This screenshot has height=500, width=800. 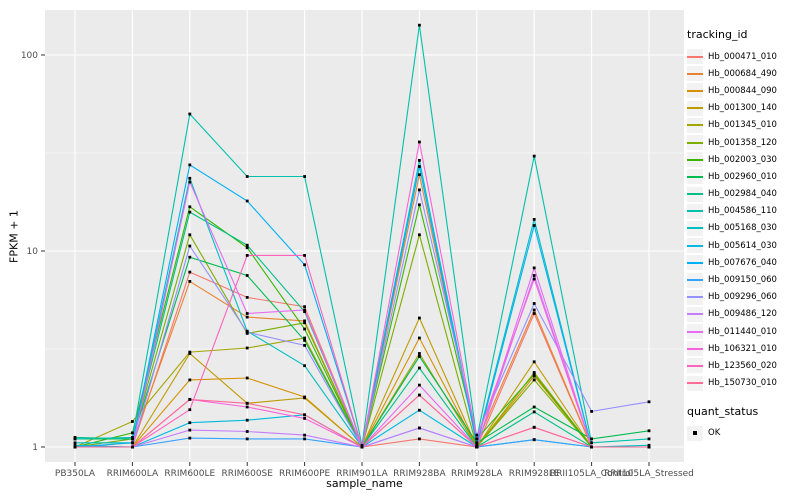 What do you see at coordinates (29, 56) in the screenshot?
I see `y-tick-label: 100` at bounding box center [29, 56].